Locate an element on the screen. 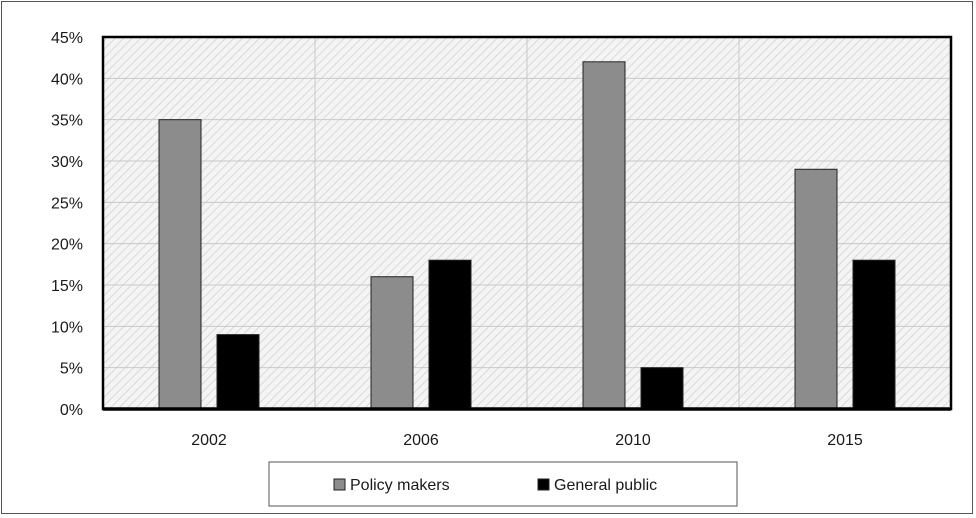 The height and width of the screenshot is (518, 976). legend: Policy makers General public is located at coordinates (503, 484).